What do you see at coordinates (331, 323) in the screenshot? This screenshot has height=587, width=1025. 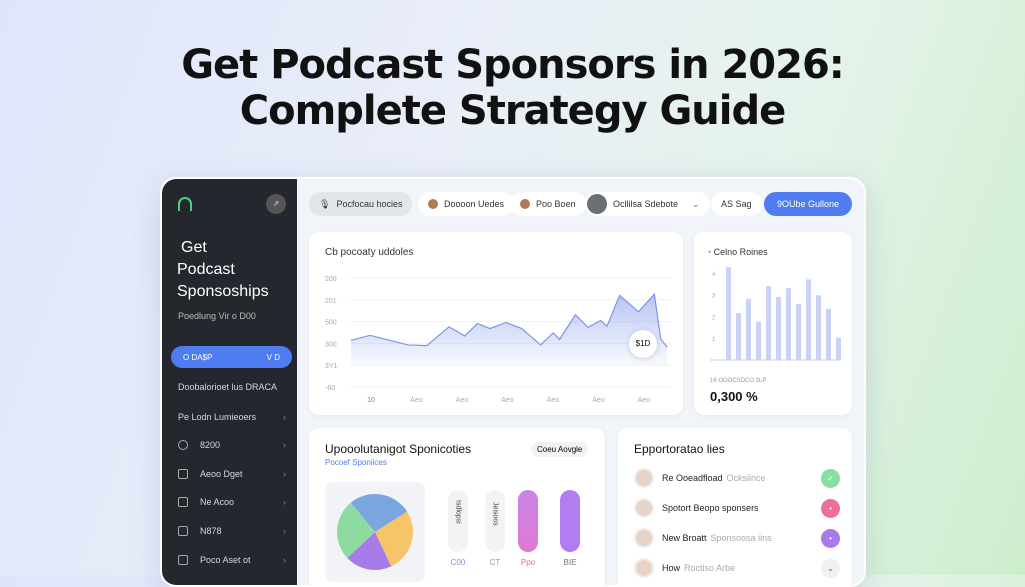 I see `y-tick-label: 500` at bounding box center [331, 323].